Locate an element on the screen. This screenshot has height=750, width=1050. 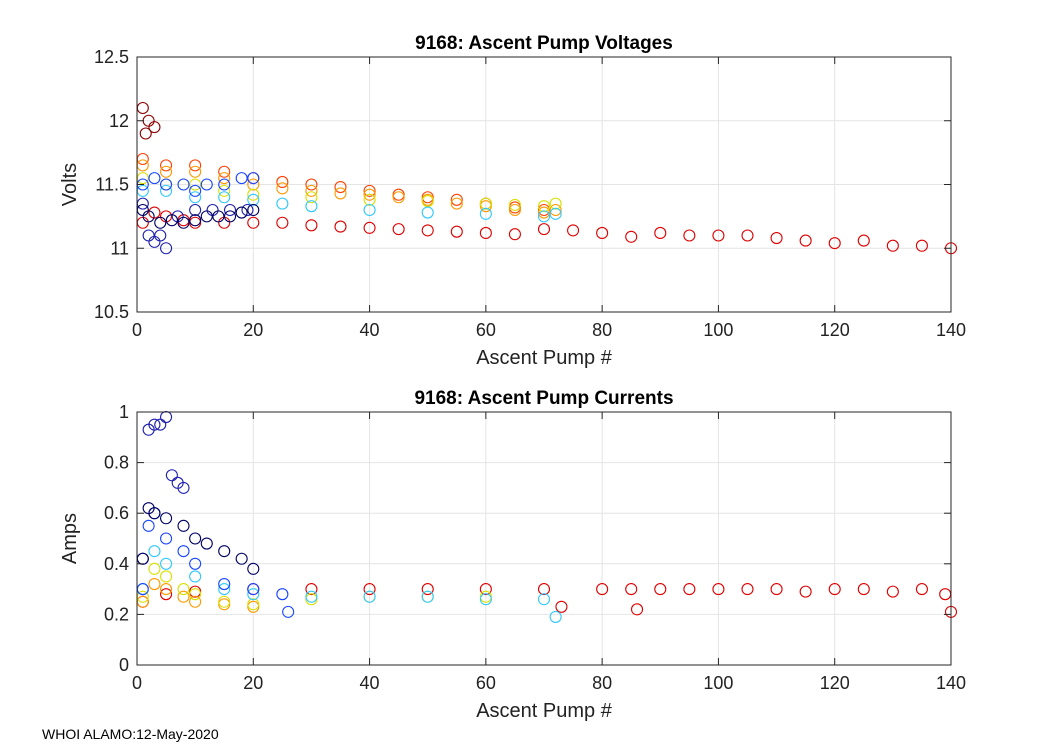
y-tick-label: 11.5 is located at coordinates (112, 185).